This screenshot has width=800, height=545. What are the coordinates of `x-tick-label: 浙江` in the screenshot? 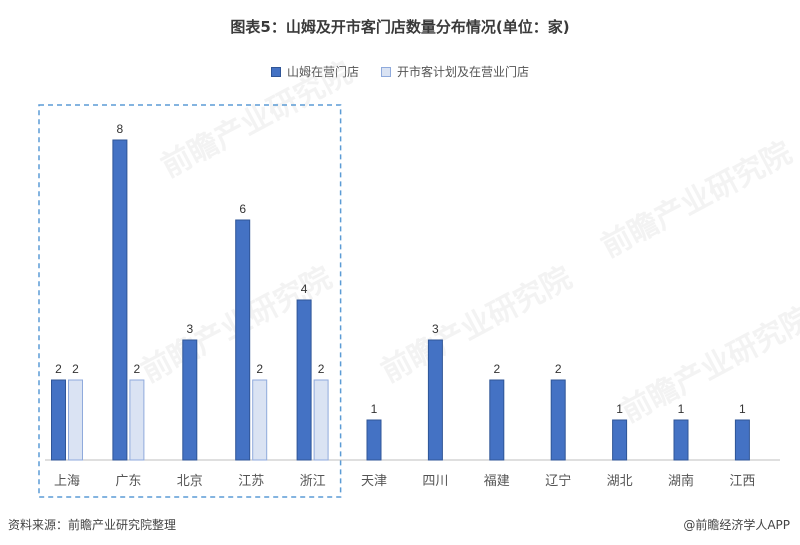 It's located at (313, 481).